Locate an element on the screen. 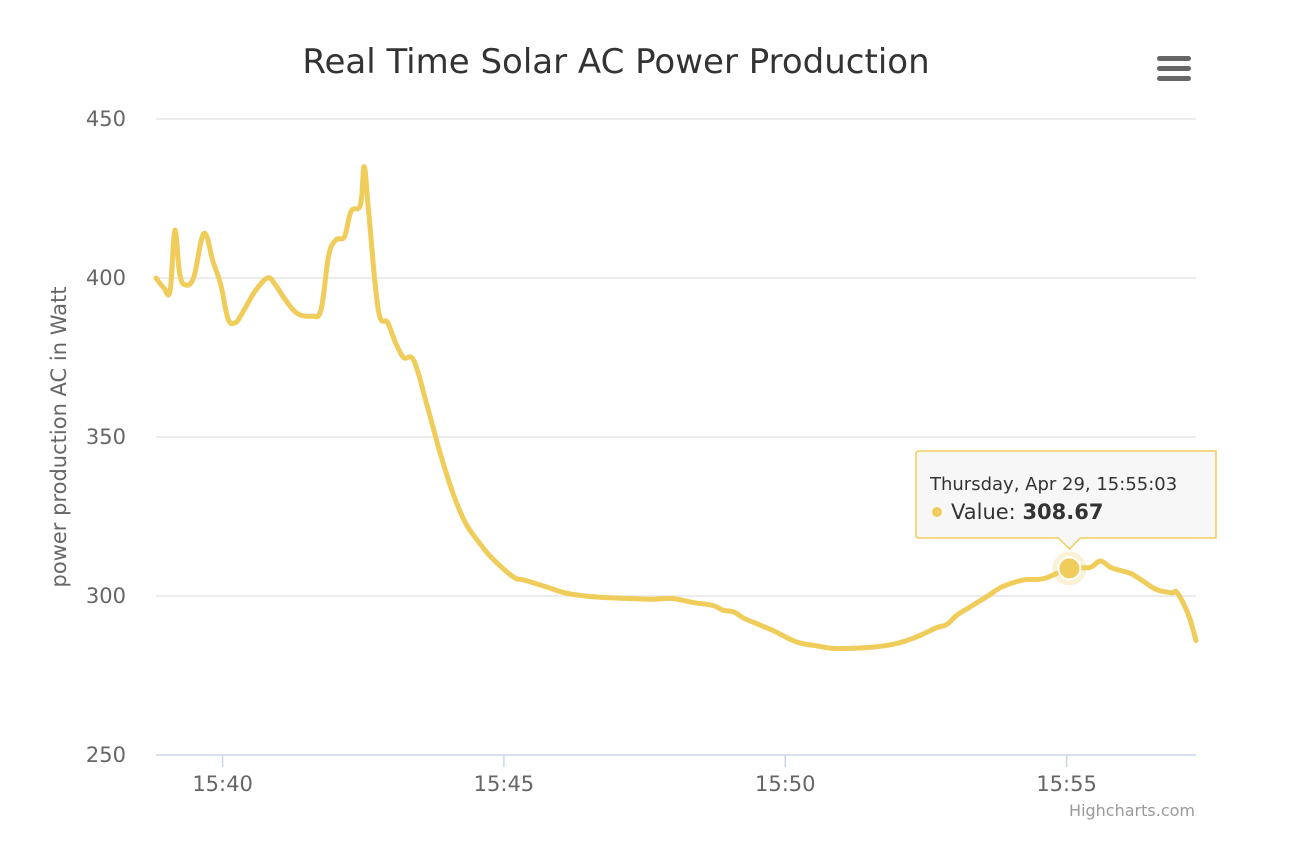 The height and width of the screenshot is (849, 1294). chart-context-menu-button is located at coordinates (1174, 69).